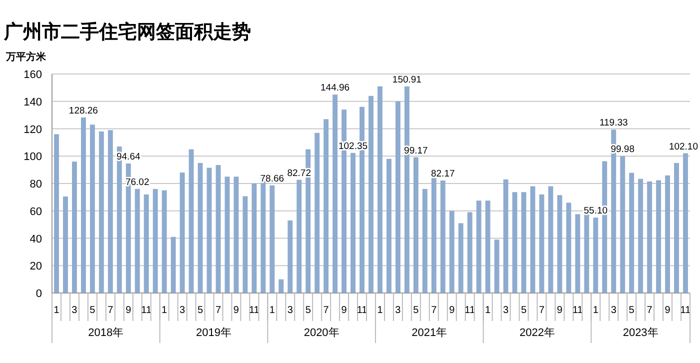  Describe the element at coordinates (127, 32) in the screenshot. I see `chart-title: 广州市二手住宅网签面积走势` at that location.